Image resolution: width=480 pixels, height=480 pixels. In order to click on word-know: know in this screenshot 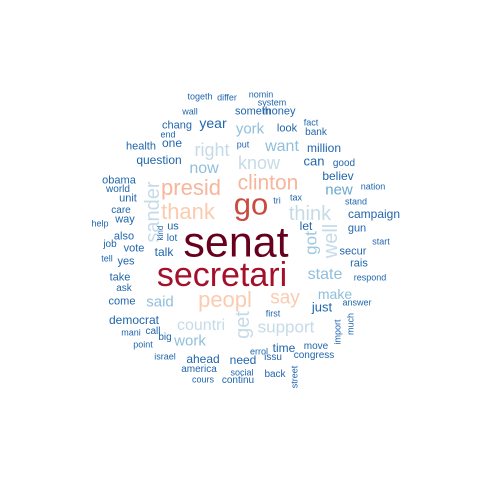, I will do `click(259, 163)`.